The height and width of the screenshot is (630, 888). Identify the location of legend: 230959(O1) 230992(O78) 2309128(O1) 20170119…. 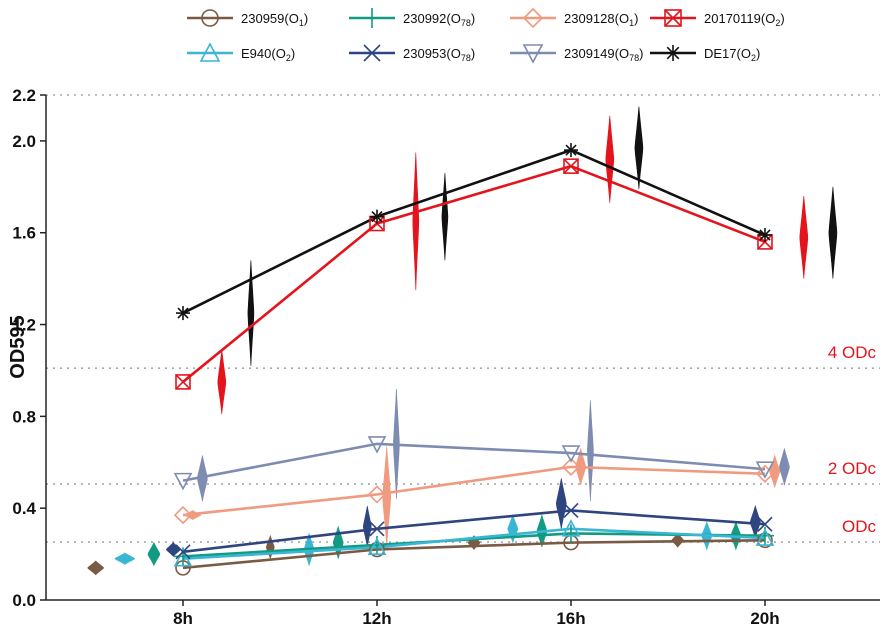
(486, 35).